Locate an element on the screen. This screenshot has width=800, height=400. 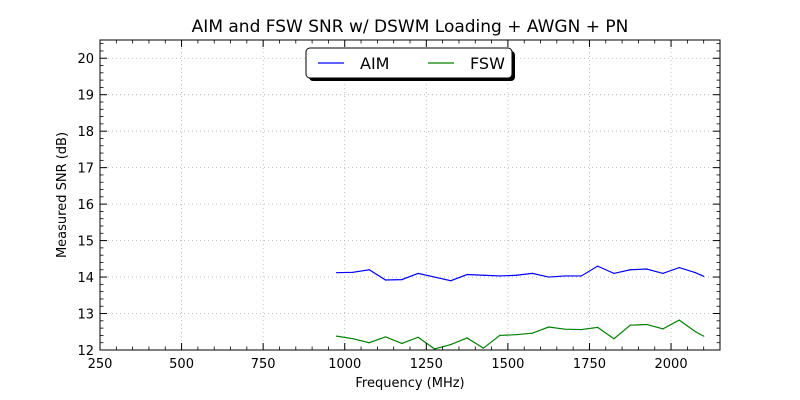
series-line-aim is located at coordinates (520, 273).